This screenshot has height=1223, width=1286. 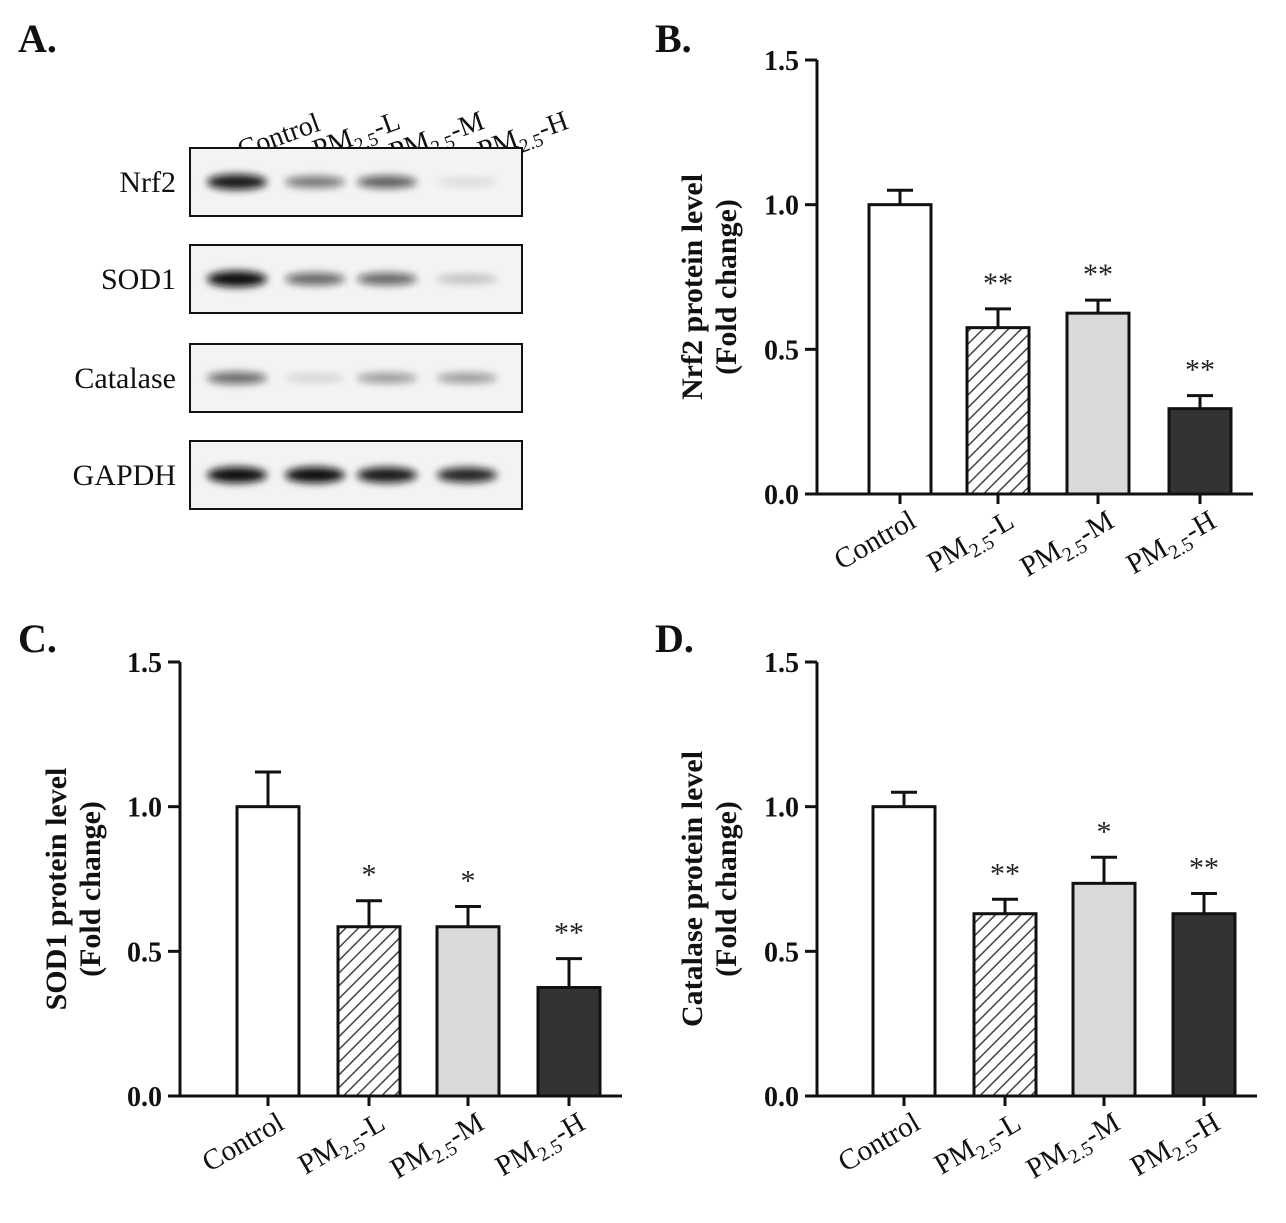 I want to click on panel-letter-d: D., so click(x=674, y=638).